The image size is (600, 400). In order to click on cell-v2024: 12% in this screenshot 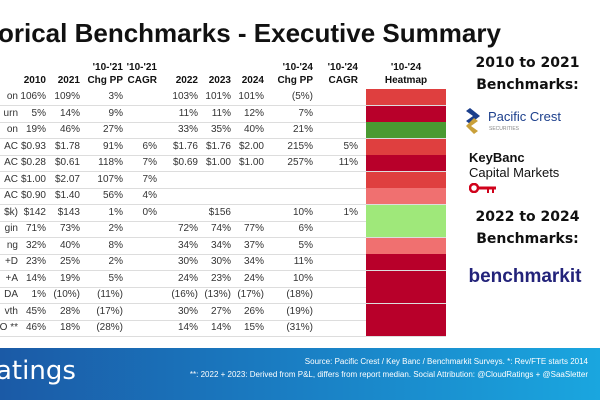, I will do `click(253, 113)`.